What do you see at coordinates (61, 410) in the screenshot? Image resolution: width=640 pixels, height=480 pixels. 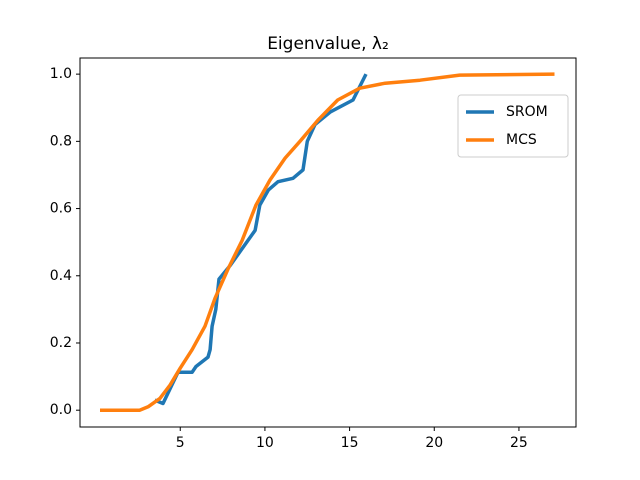 I see `y-tick-label: 0.0` at bounding box center [61, 410].